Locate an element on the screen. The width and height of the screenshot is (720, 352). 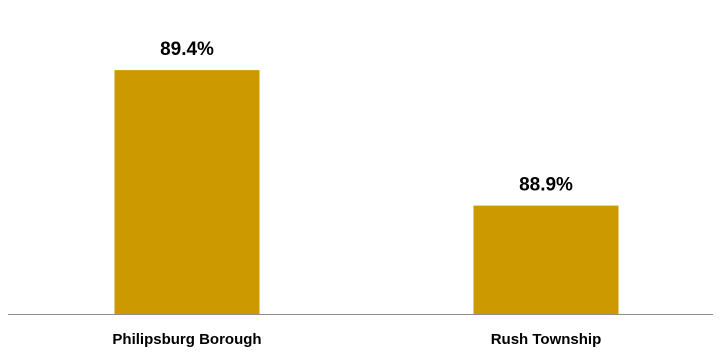
x-tick-label-1: Rush Township is located at coordinates (546, 339).